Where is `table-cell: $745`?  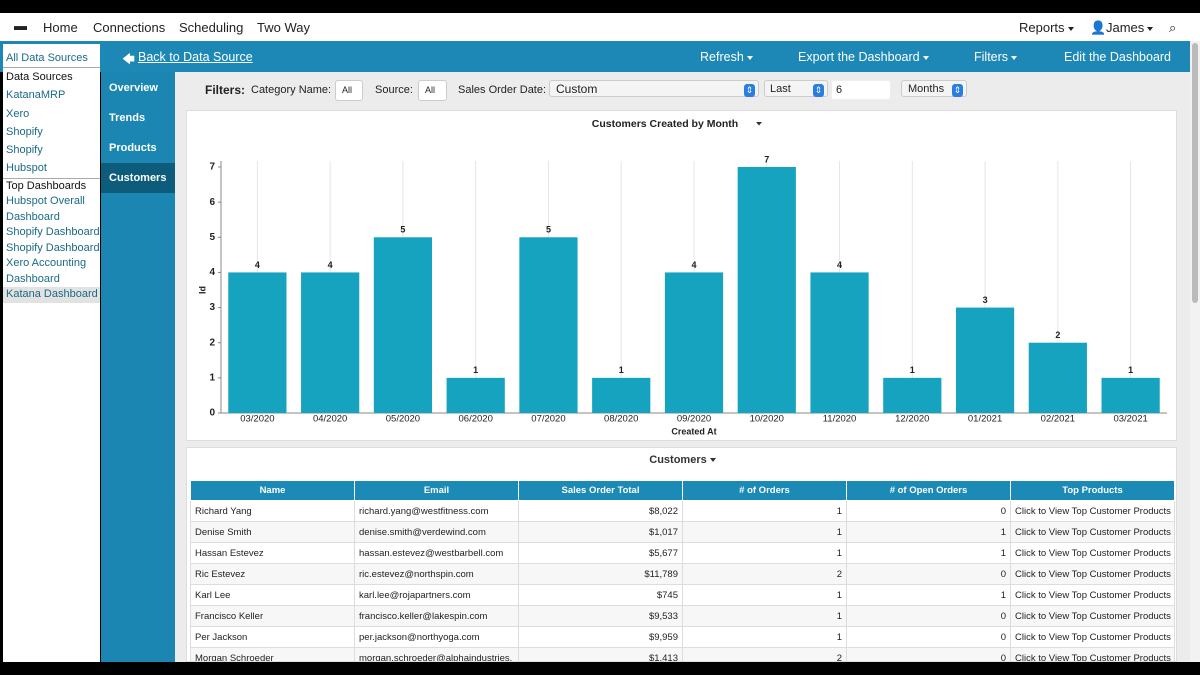 table-cell: $745 is located at coordinates (601, 595).